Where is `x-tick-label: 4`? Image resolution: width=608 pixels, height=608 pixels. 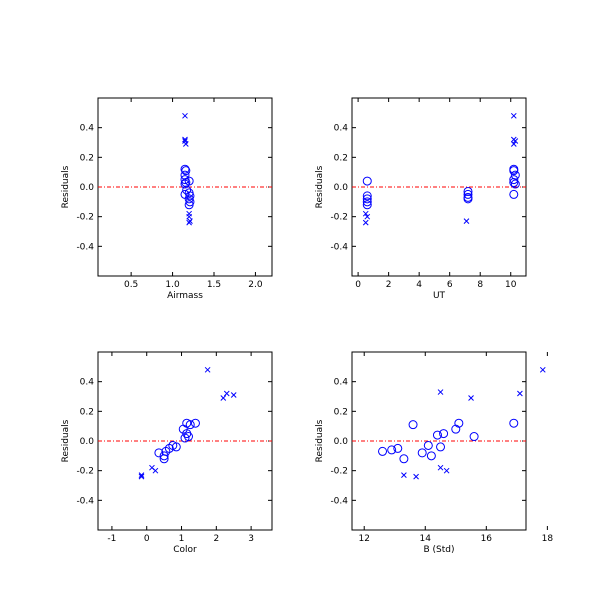
x-tick-label: 4 is located at coordinates (419, 285).